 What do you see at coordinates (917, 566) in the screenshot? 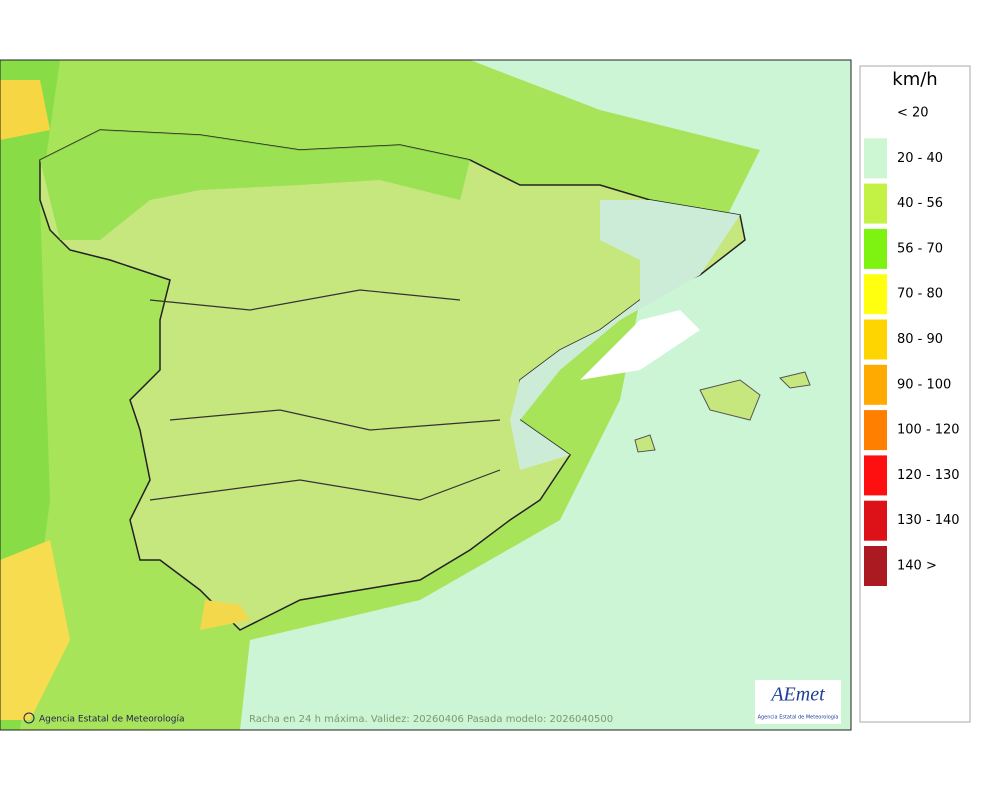
I see `legend-label: 140 >` at bounding box center [917, 566].